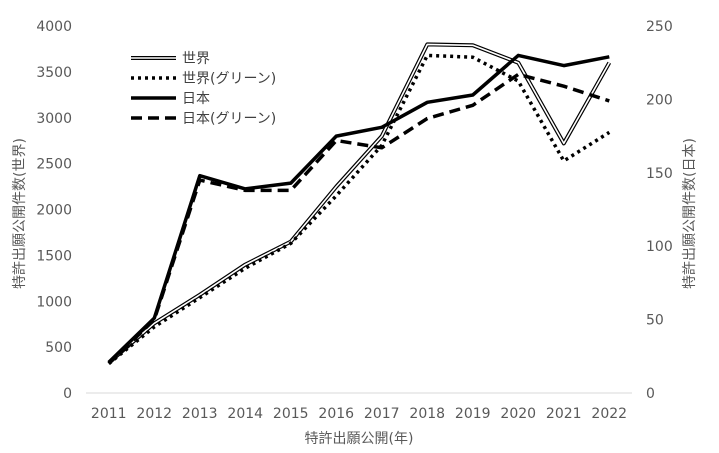 This screenshot has height=453, width=719. Describe the element at coordinates (564, 414) in the screenshot. I see `x-tick-label: 2021` at that location.